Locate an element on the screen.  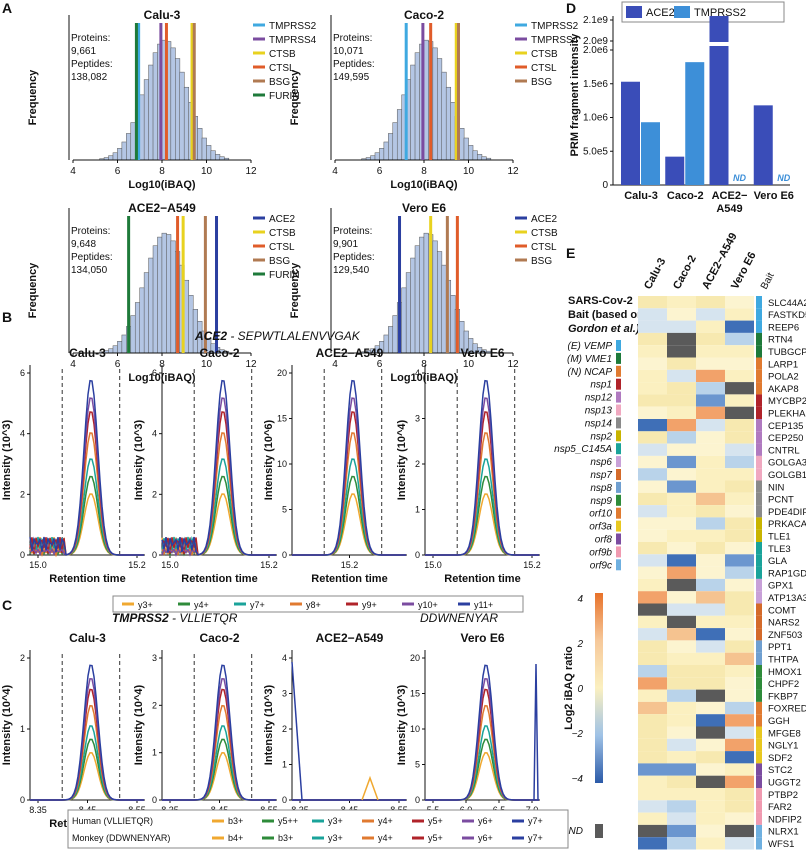
panel-d-ytick-label: 2.1e9 is located at coordinates (595, 20).